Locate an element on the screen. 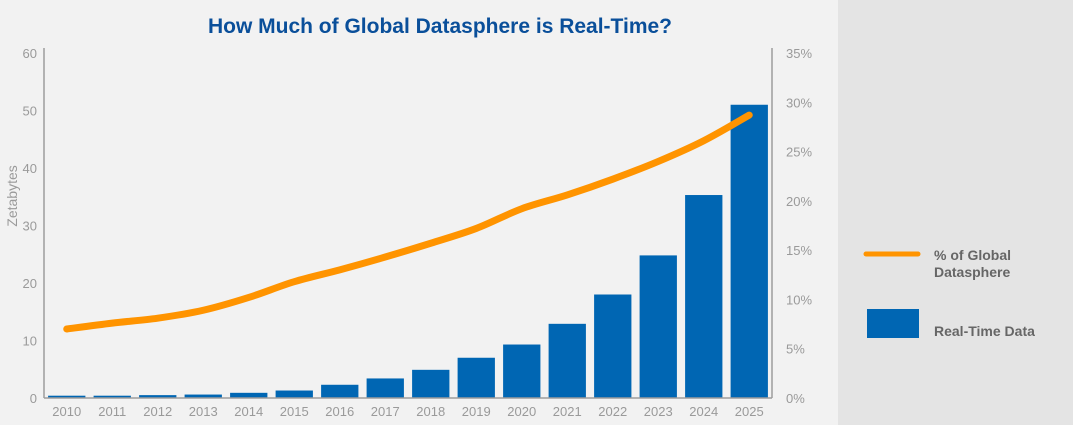 This screenshot has height=425, width=1073. x-tick-2016: 2016 is located at coordinates (339, 411).